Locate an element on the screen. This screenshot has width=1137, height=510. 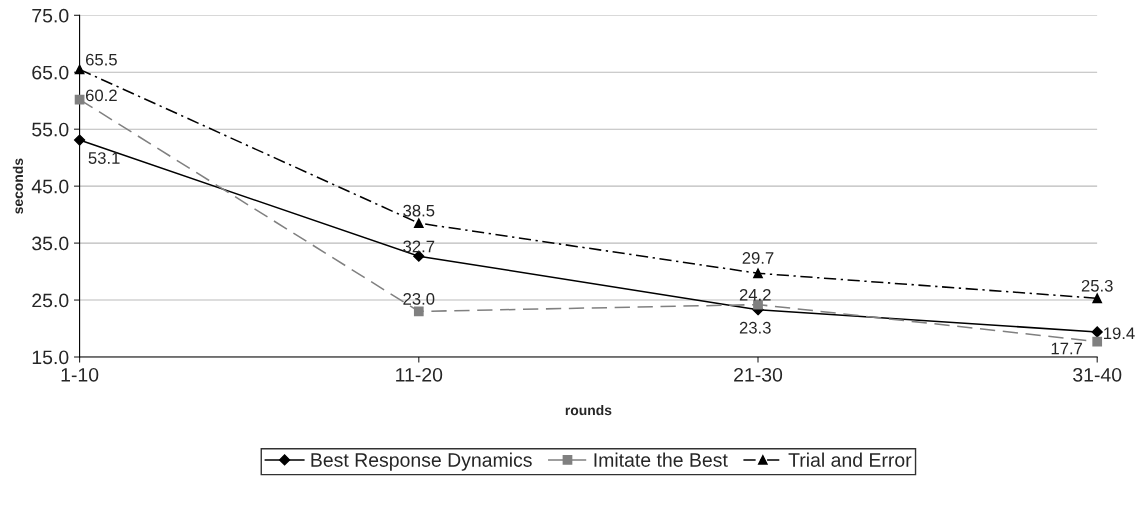
x-tick-label: 1-10 is located at coordinates (80, 374).